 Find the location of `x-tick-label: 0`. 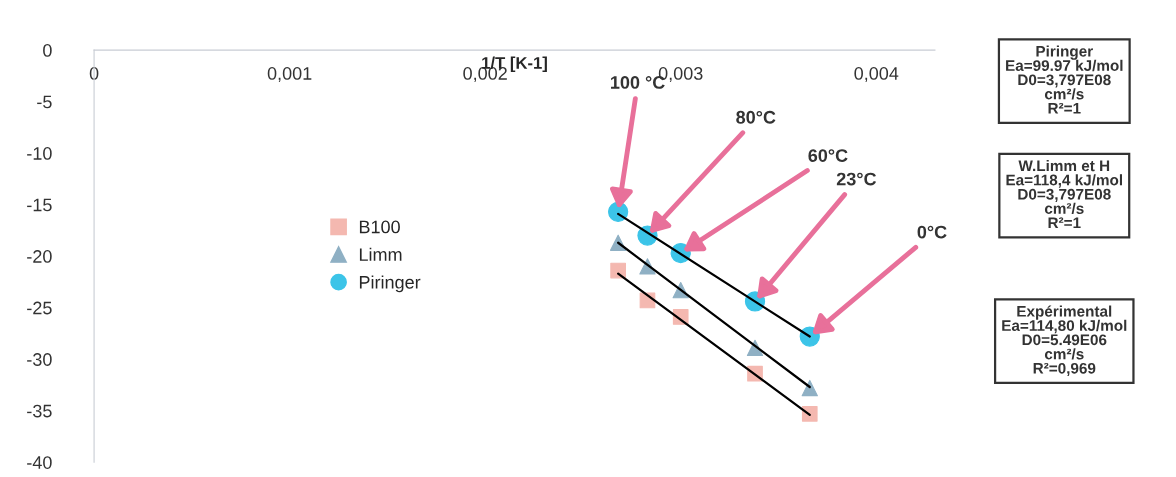

x-tick-label: 0 is located at coordinates (94, 73).